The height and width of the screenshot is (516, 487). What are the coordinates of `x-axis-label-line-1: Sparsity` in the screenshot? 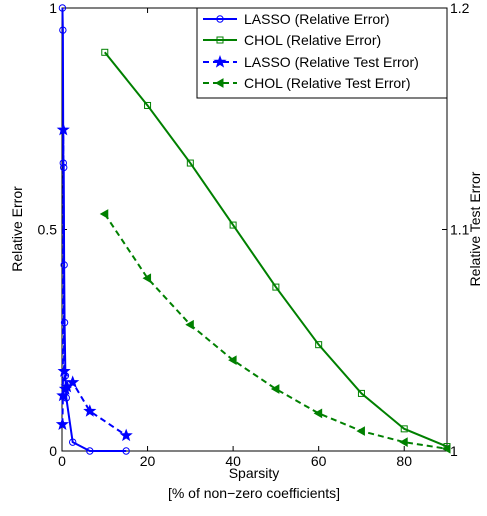 It's located at (254, 473).